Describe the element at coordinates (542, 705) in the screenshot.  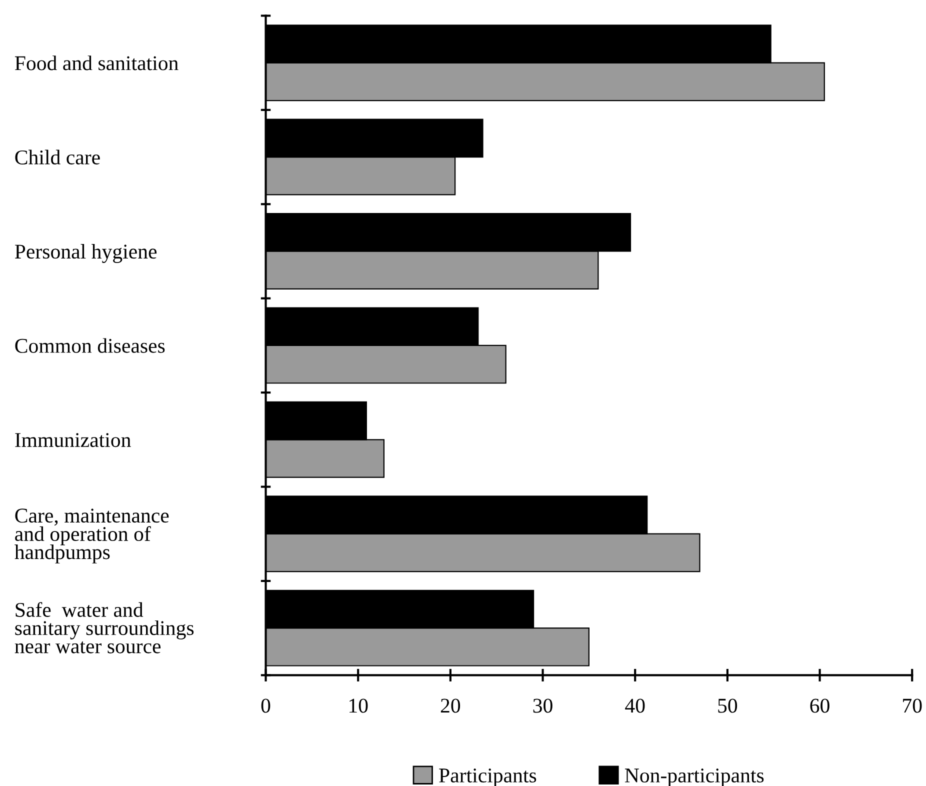
I see `x-tick-label: 30` at that location.